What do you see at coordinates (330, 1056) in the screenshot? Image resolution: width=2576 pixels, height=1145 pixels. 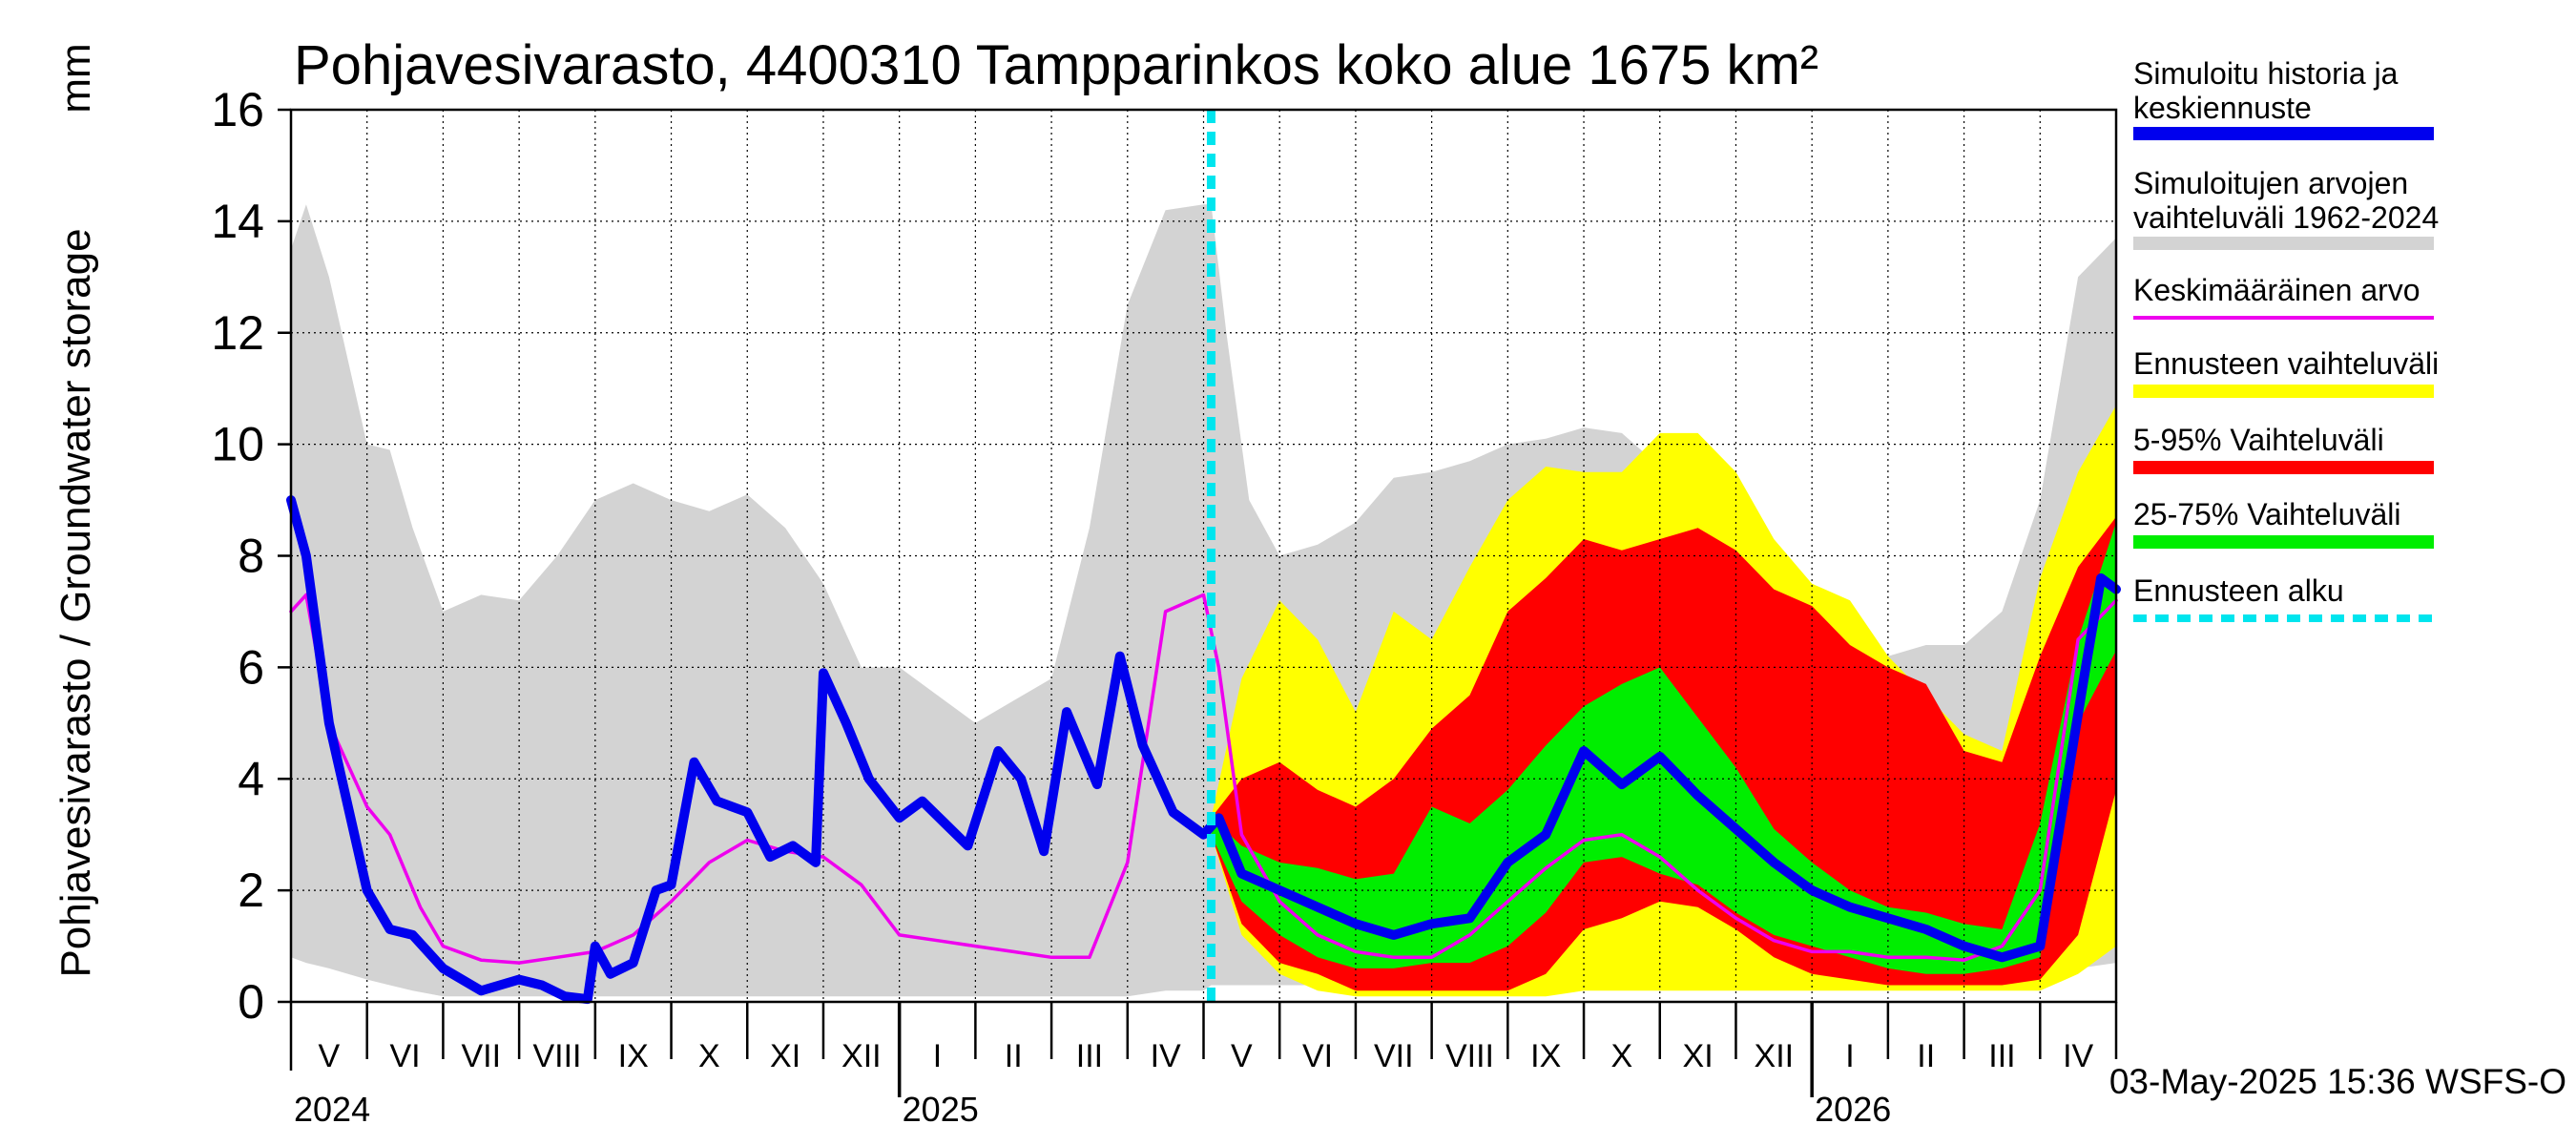 I see `x-month-label-0: V` at bounding box center [330, 1056].